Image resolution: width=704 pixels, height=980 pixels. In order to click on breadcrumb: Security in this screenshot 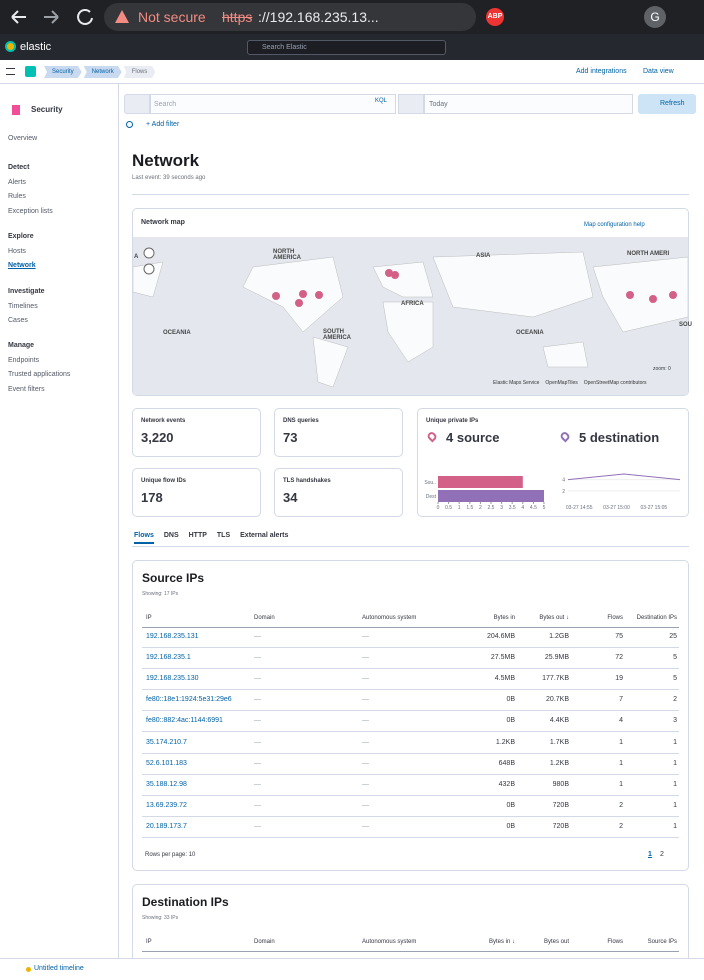, I will do `click(63, 72)`.